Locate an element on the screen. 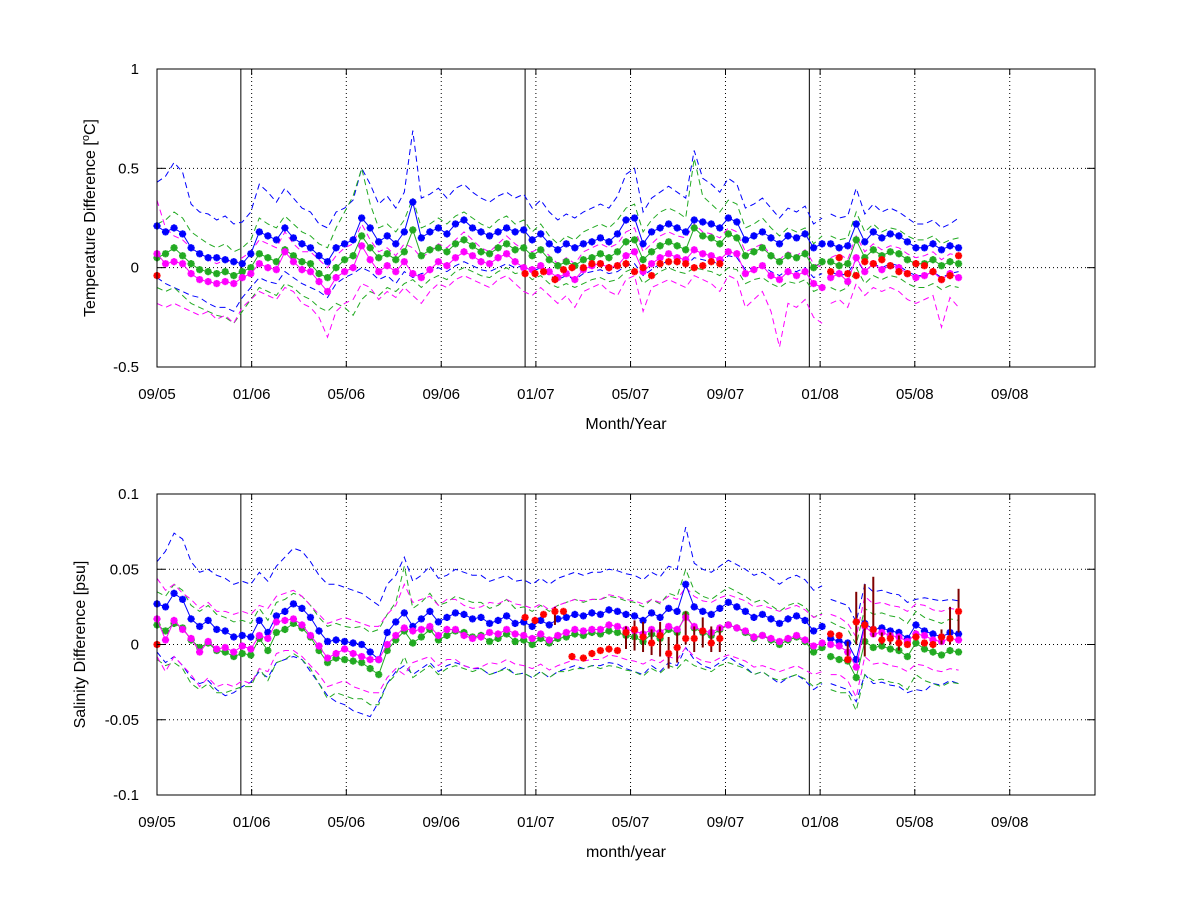  salinity-series-5-dashed is located at coordinates (557, 575).